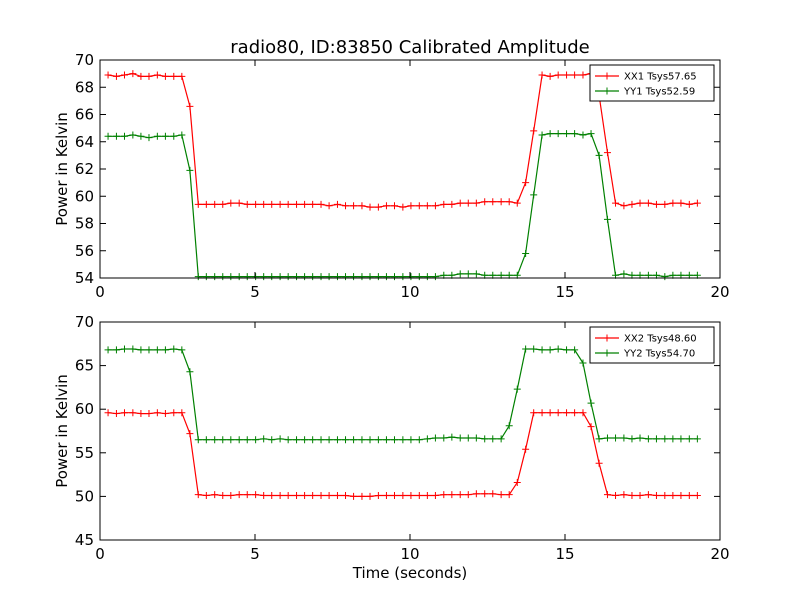 The width and height of the screenshot is (800, 600). Describe the element at coordinates (62, 431) in the screenshot. I see `y-axis-label-bottom: Power in Kelvin` at that location.